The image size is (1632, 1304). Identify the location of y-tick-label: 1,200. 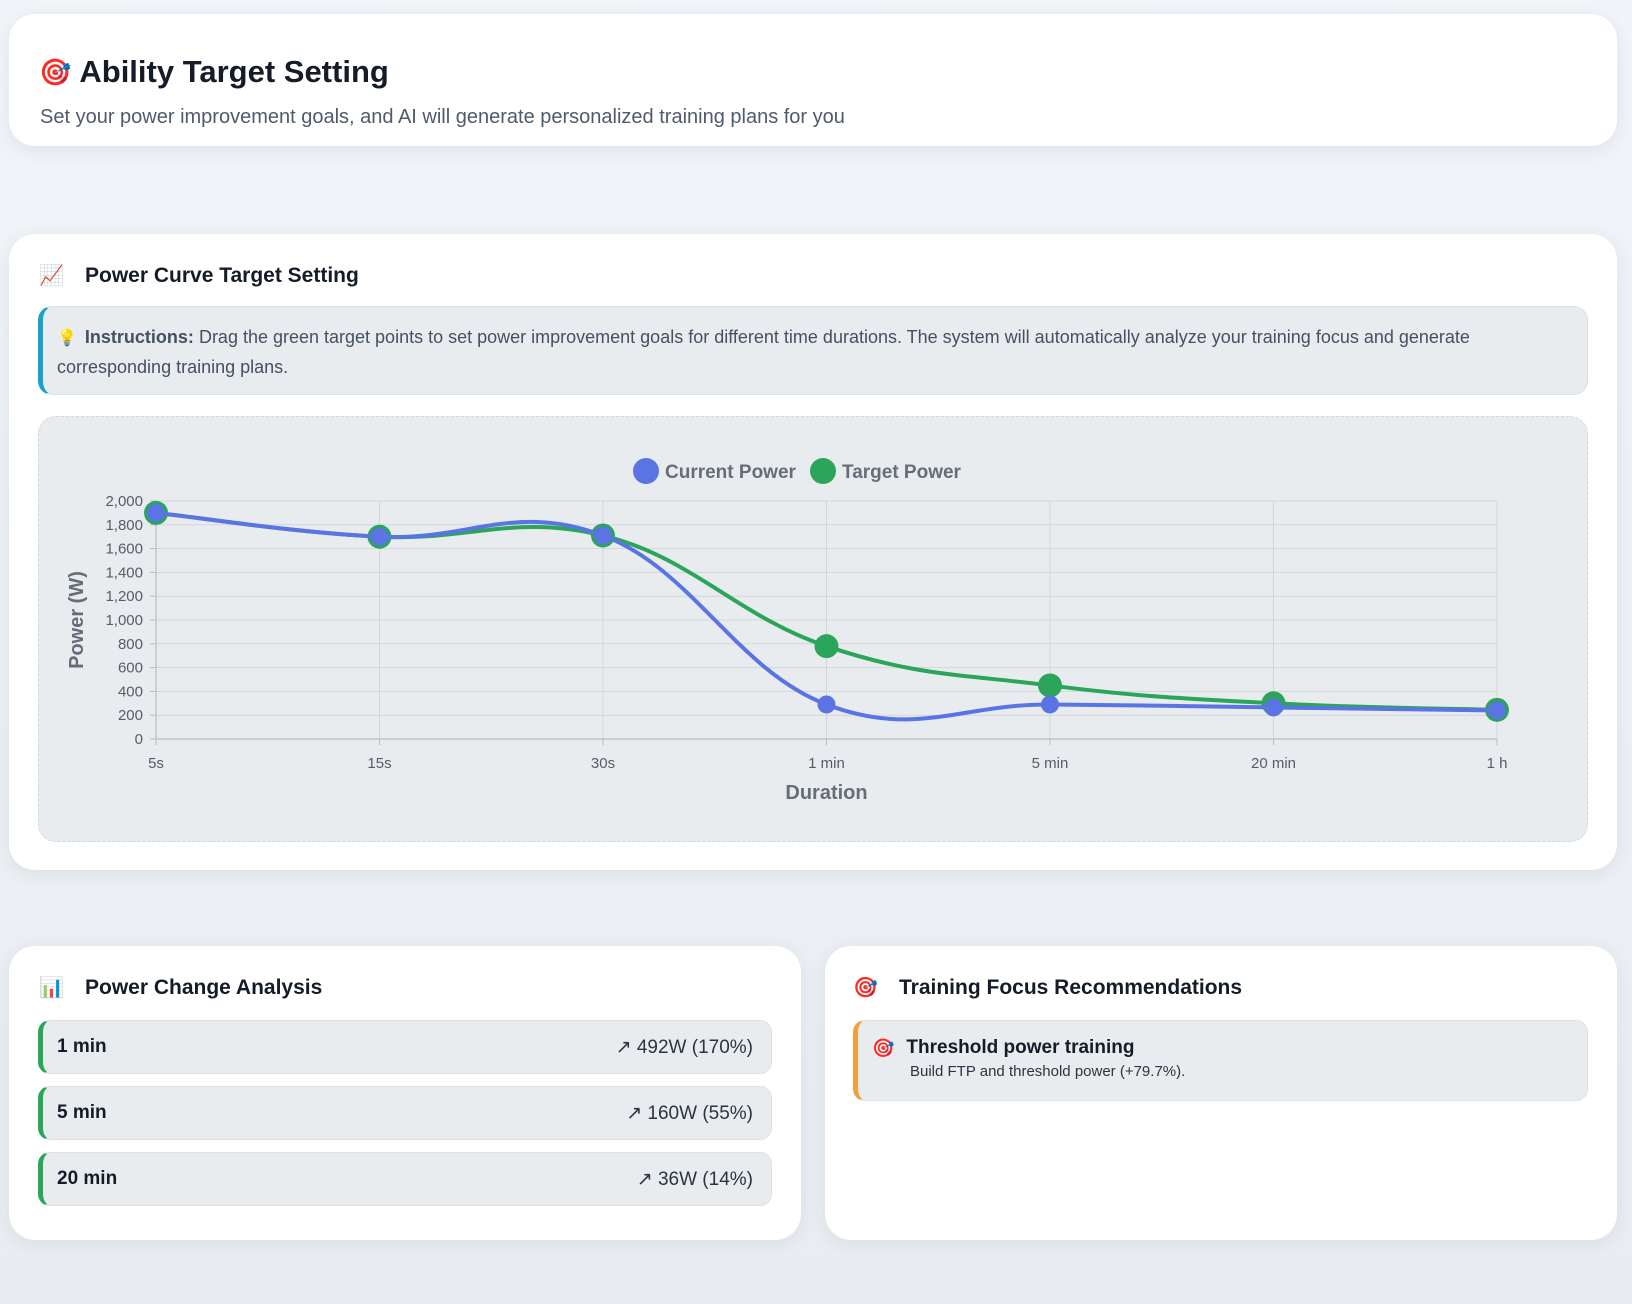
(124, 596).